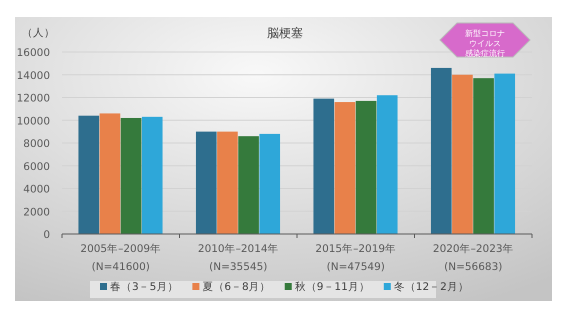 This screenshot has width=567, height=319. I want to click on legend-label: 春（3－5月）, so click(144, 287).